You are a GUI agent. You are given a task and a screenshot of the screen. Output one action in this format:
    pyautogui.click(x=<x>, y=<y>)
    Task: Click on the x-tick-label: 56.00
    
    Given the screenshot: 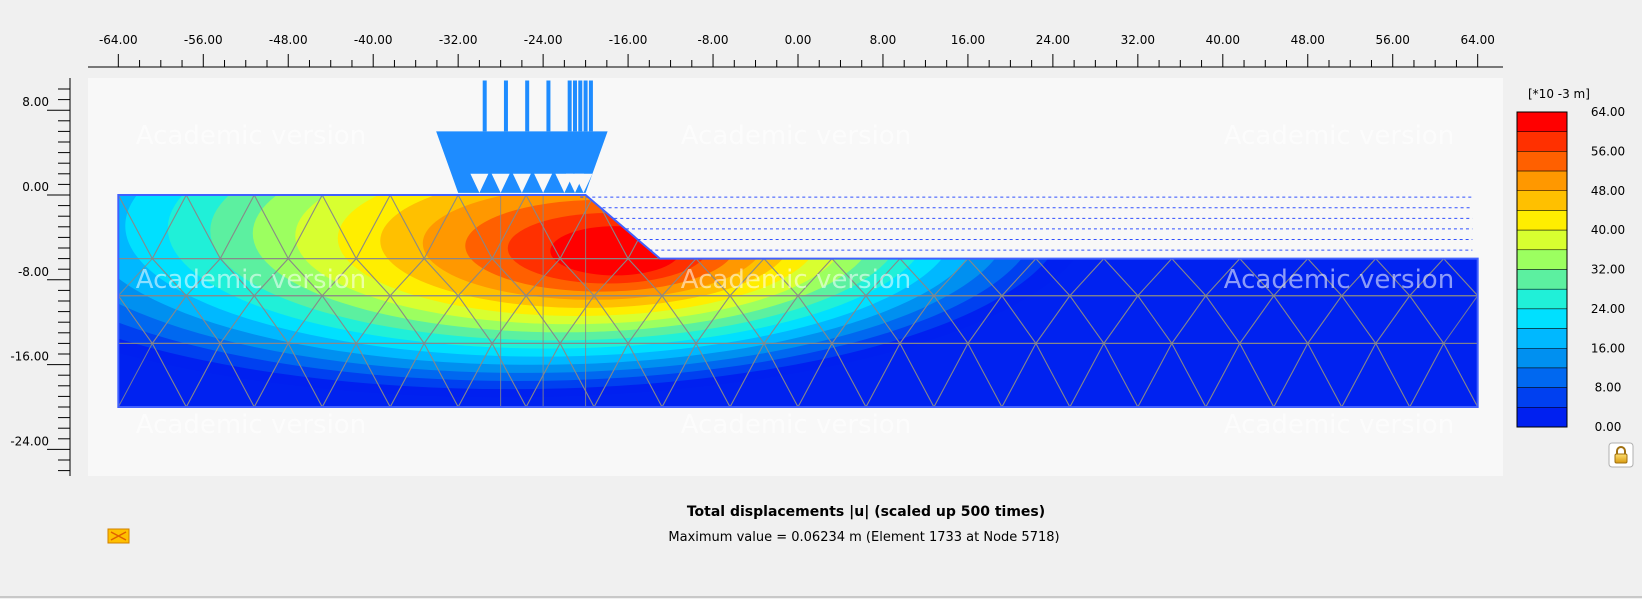 What is the action you would take?
    pyautogui.click(x=1393, y=40)
    